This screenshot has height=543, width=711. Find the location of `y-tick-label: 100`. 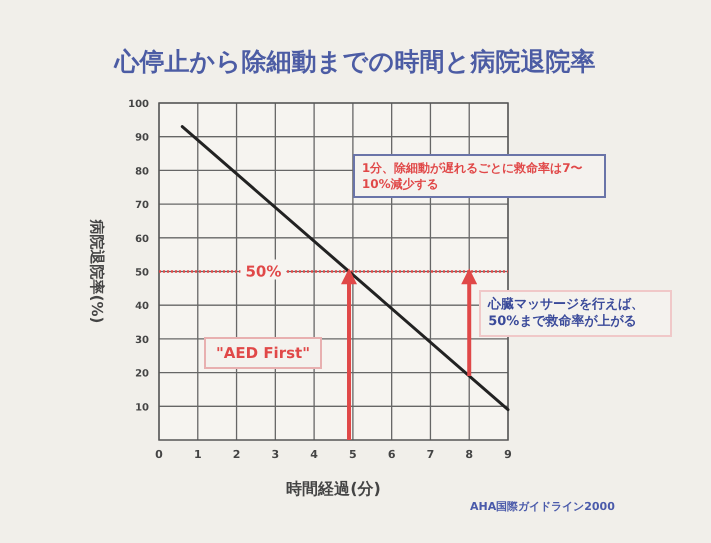

y-tick-label: 100 is located at coordinates (139, 104).